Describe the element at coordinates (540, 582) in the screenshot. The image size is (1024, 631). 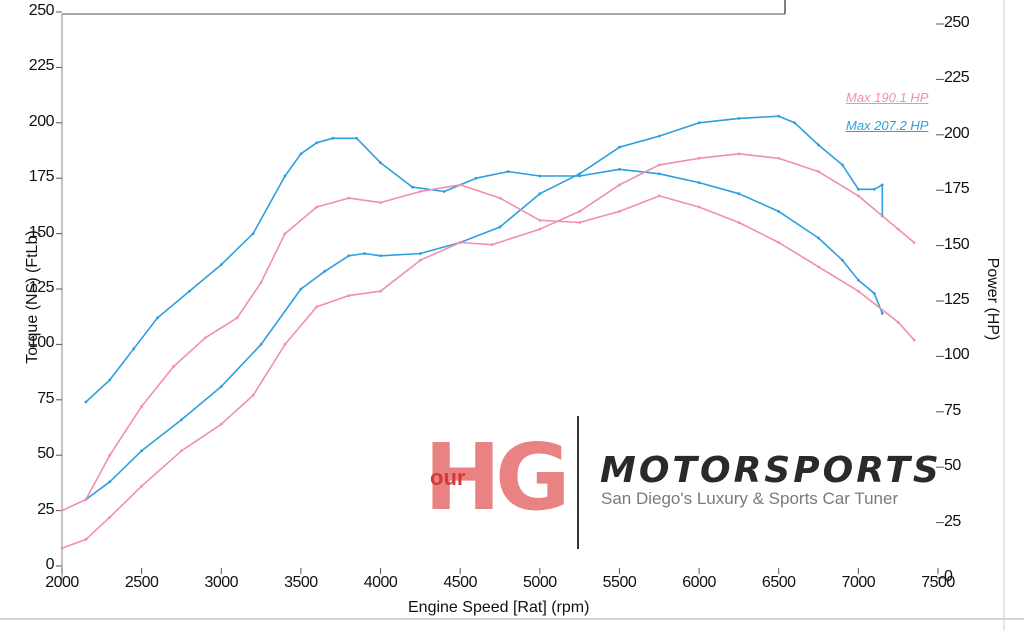
I see `x-tick-label: 5000` at that location.